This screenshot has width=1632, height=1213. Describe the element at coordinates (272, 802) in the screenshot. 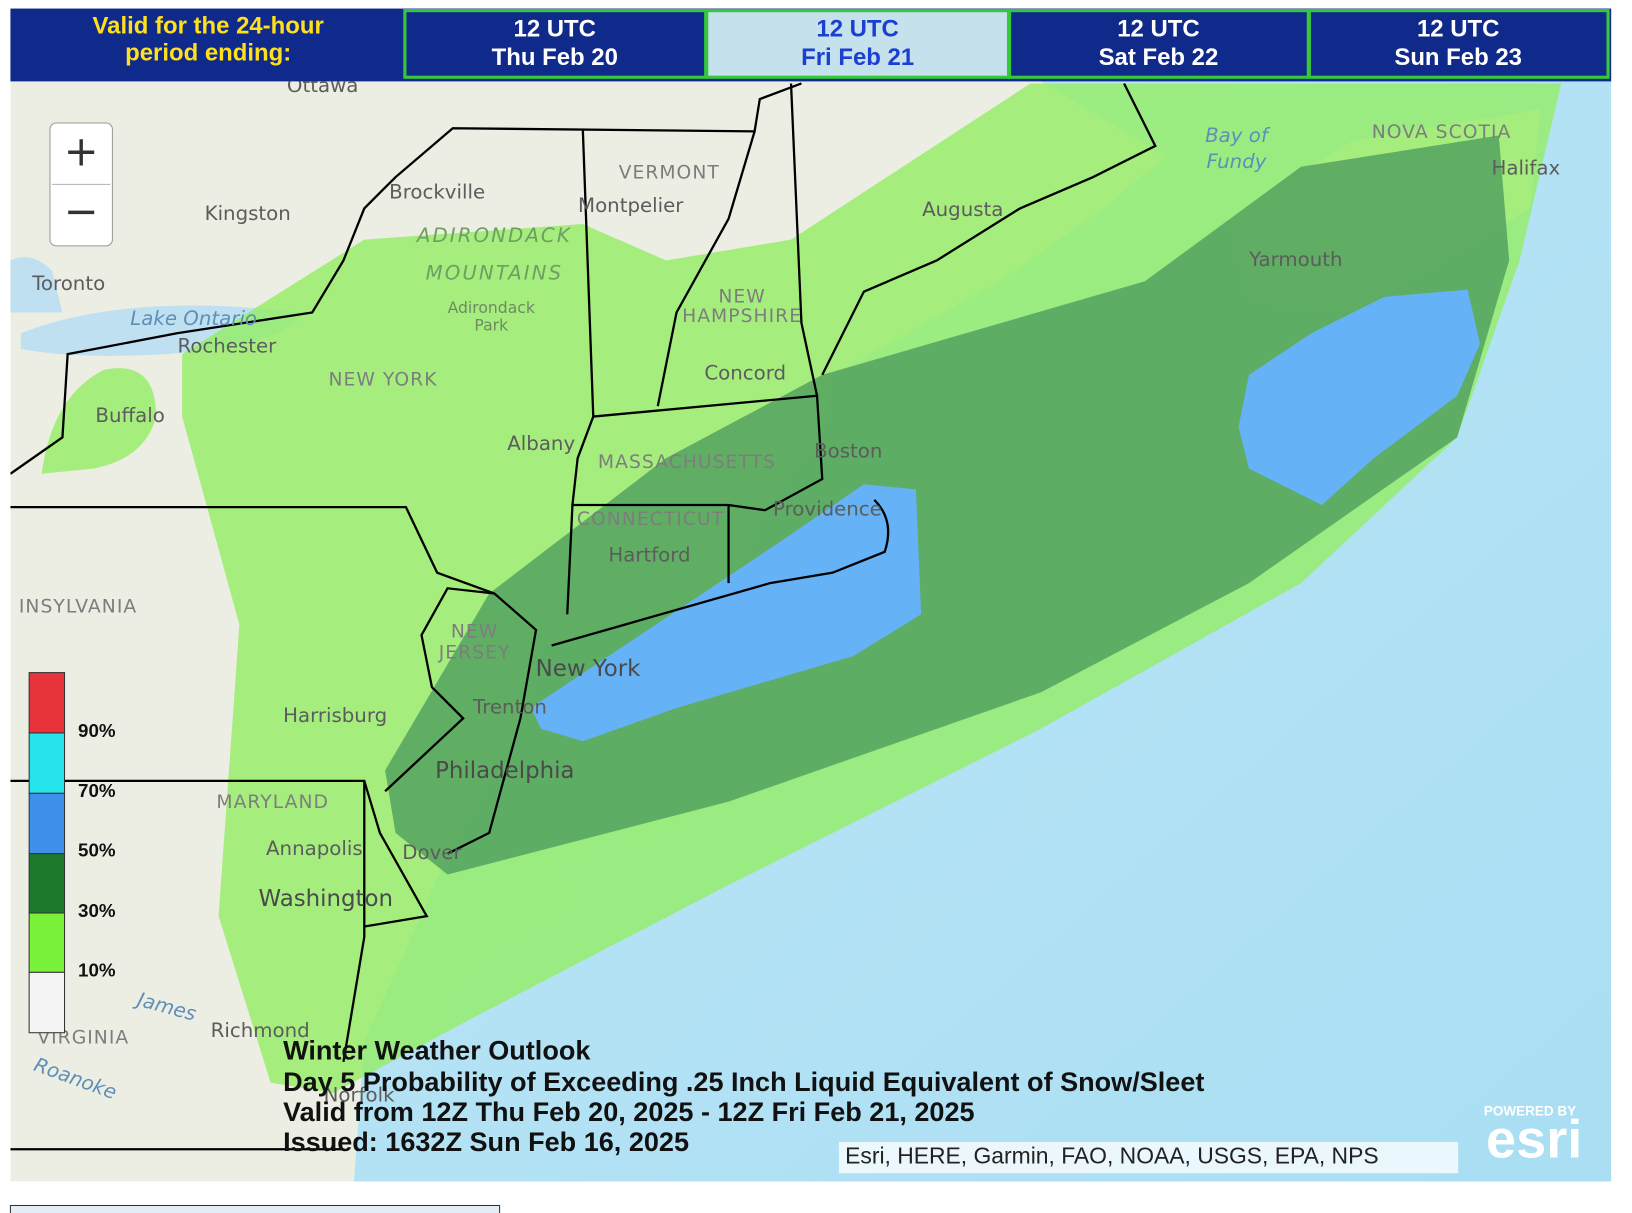

I see `state-label: MARYLAND` at that location.